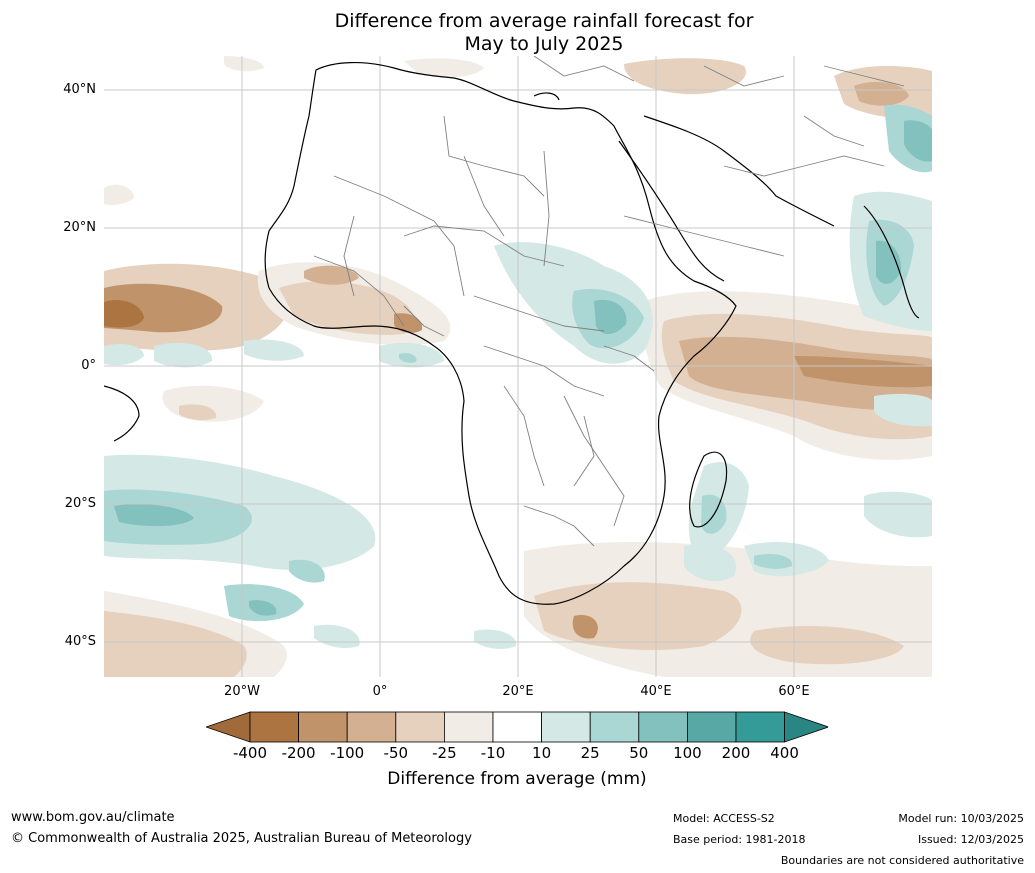 Image resolution: width=1035 pixels, height=873 pixels. Describe the element at coordinates (380, 691) in the screenshot. I see `lon-label-0: 0°` at that location.